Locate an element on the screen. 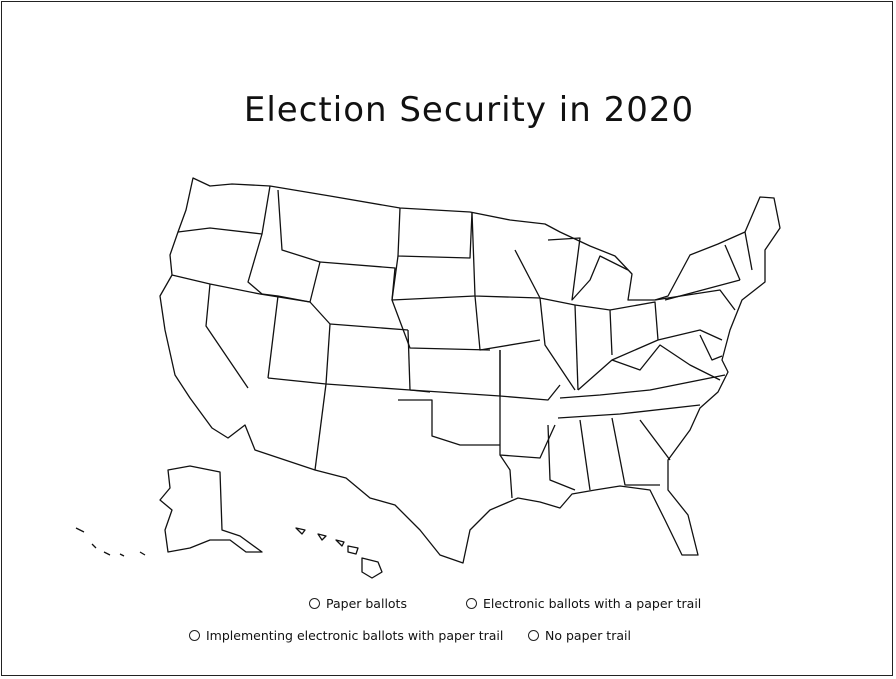 This screenshot has height=679, width=896. legend-item-electronic-paper-trail: Electronic ballots with a paper trail is located at coordinates (583, 603).